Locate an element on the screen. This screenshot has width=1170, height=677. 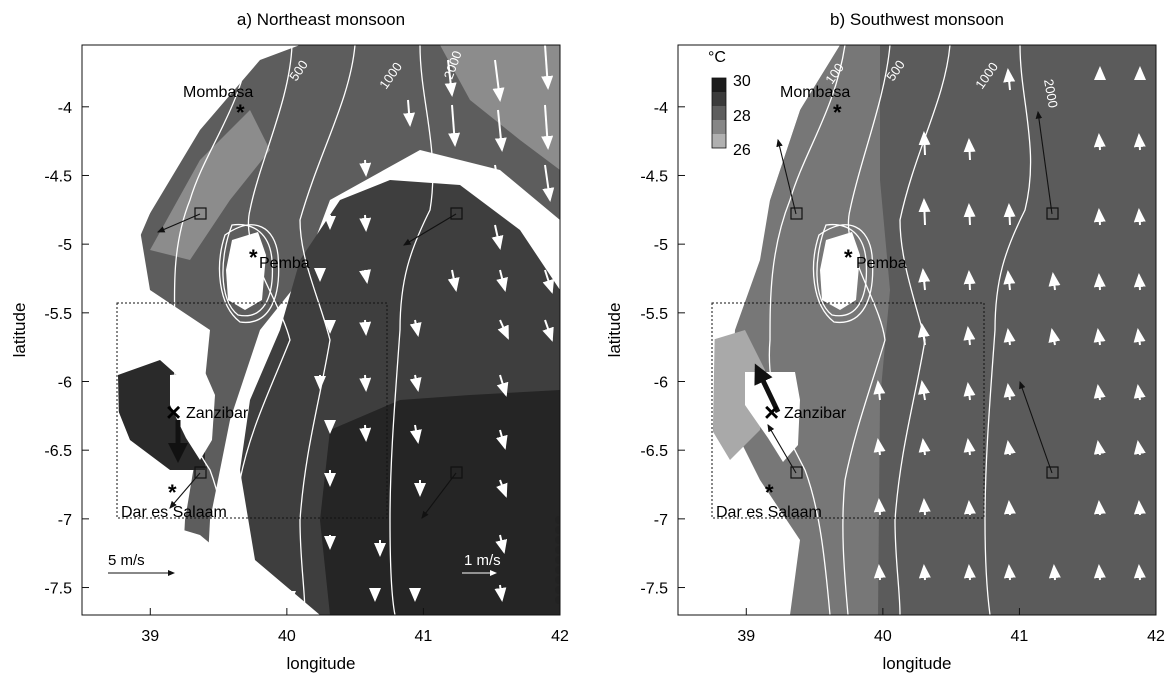
panel-b-land is located at coordinates (759, 330).